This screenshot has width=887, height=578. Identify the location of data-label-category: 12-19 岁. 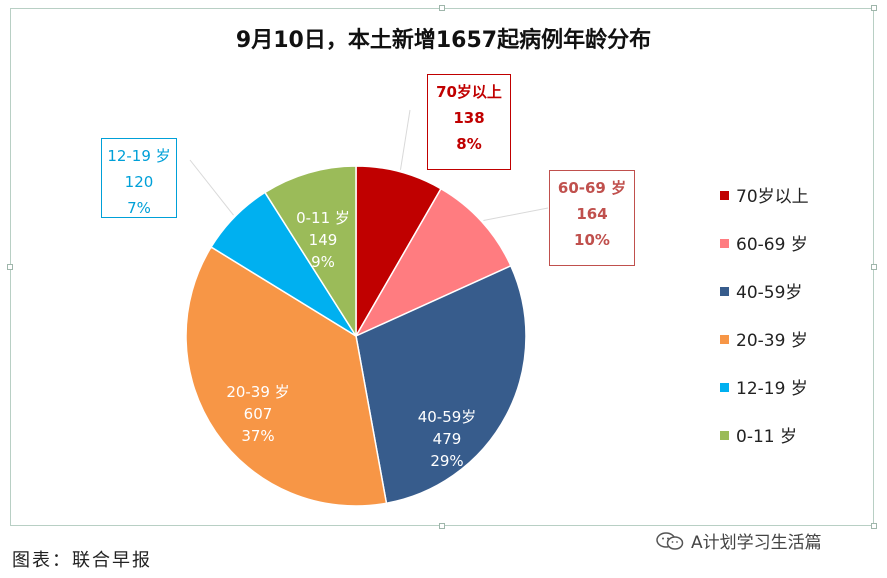
(139, 156).